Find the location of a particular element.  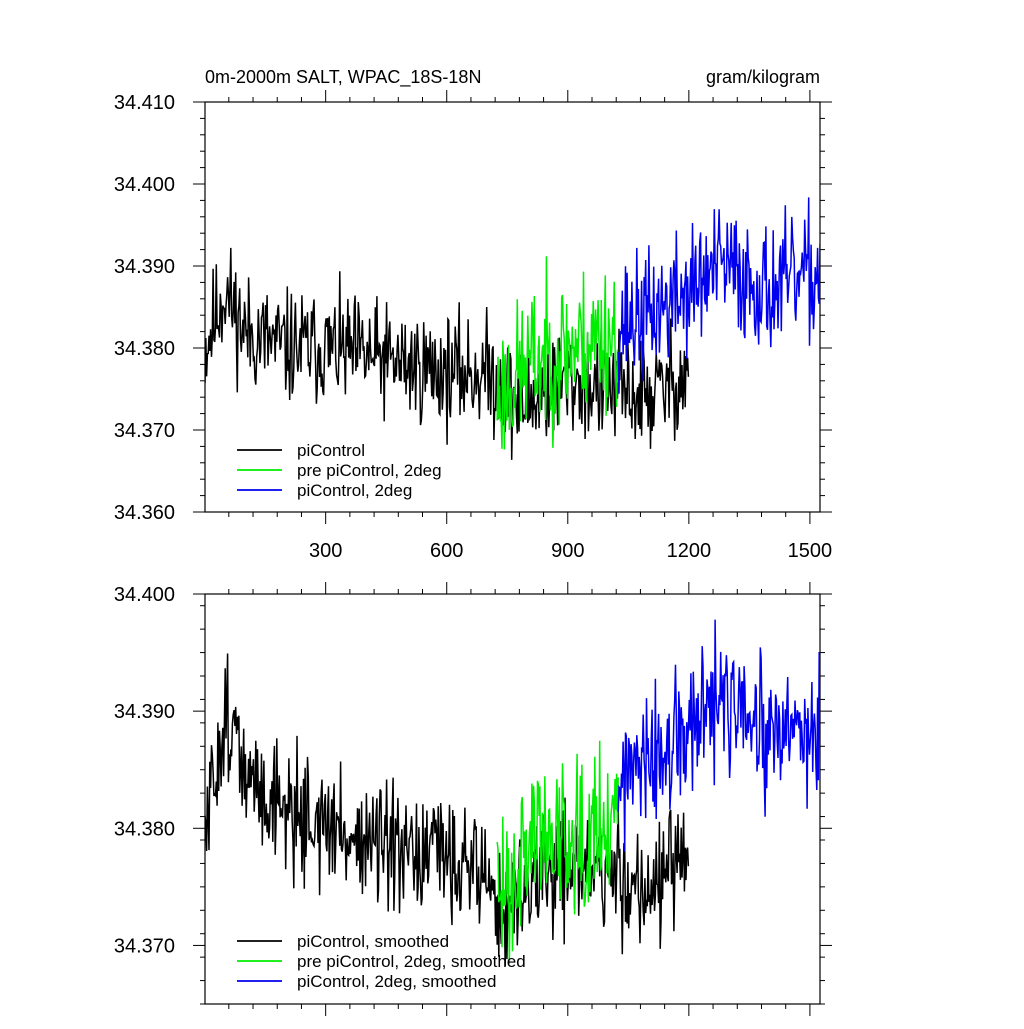

units-label: gram/kilogram is located at coordinates (763, 77).